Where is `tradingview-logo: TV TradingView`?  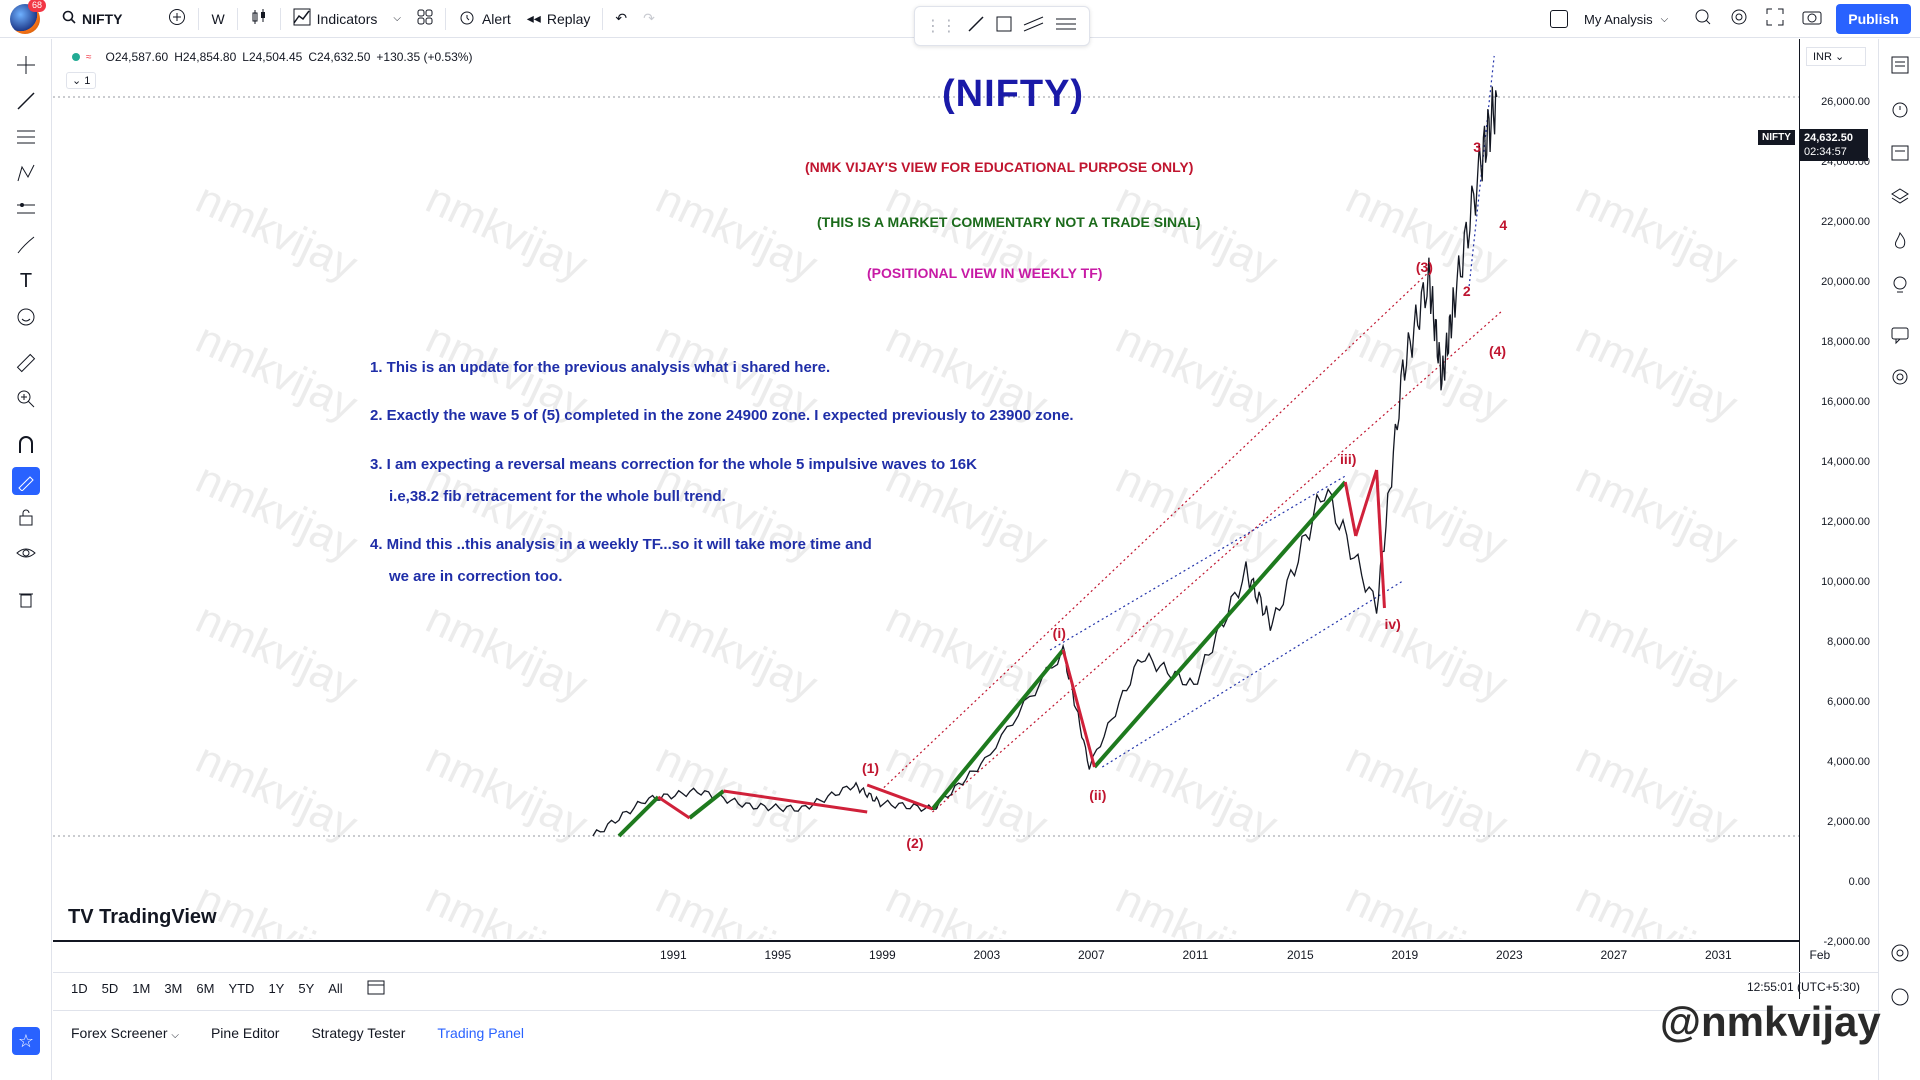
tradingview-logo: TV TradingView is located at coordinates (142, 917).